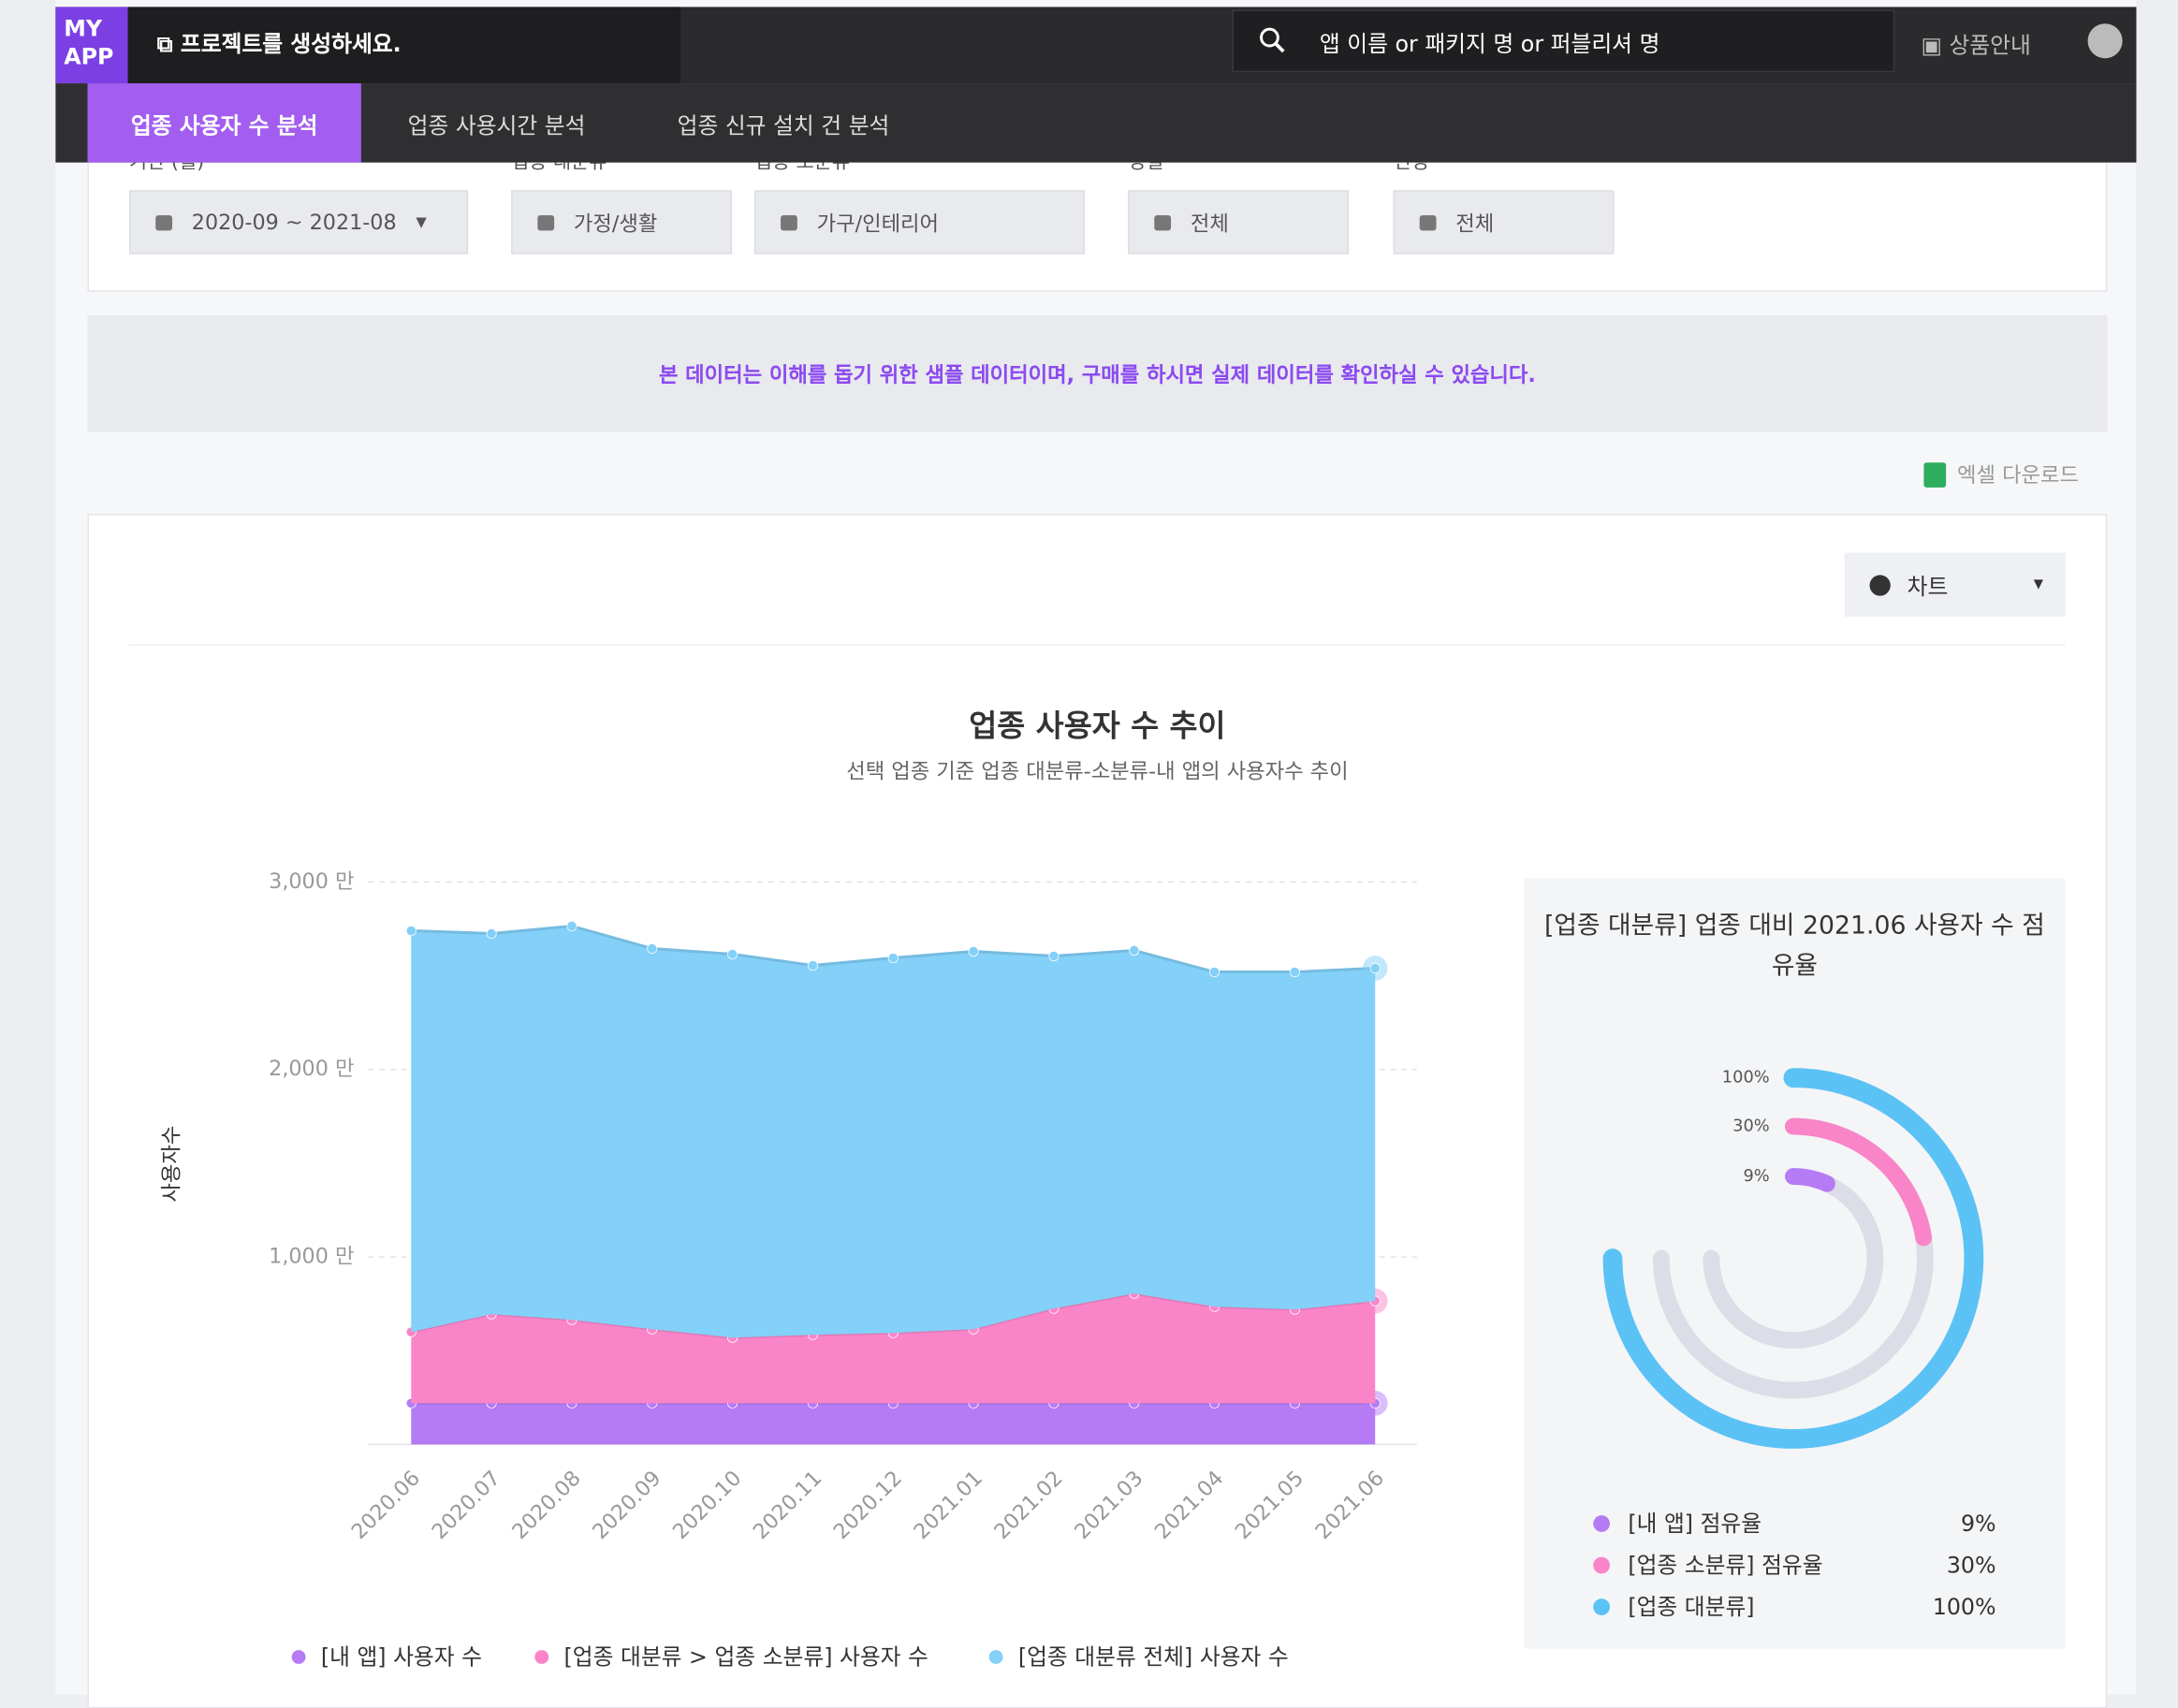 The height and width of the screenshot is (1708, 2178). Describe the element at coordinates (1097, 772) in the screenshot. I see `chart-subtitle: 선택 업종 기준 업종 대분류-소분류-내 앱의 사용자수 추이` at that location.